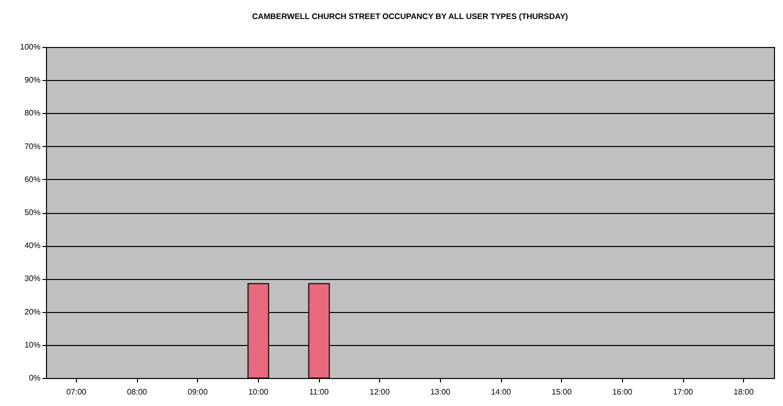 The height and width of the screenshot is (406, 783). Describe the element at coordinates (32, 245) in the screenshot. I see `y-tick-label: 40%` at that location.